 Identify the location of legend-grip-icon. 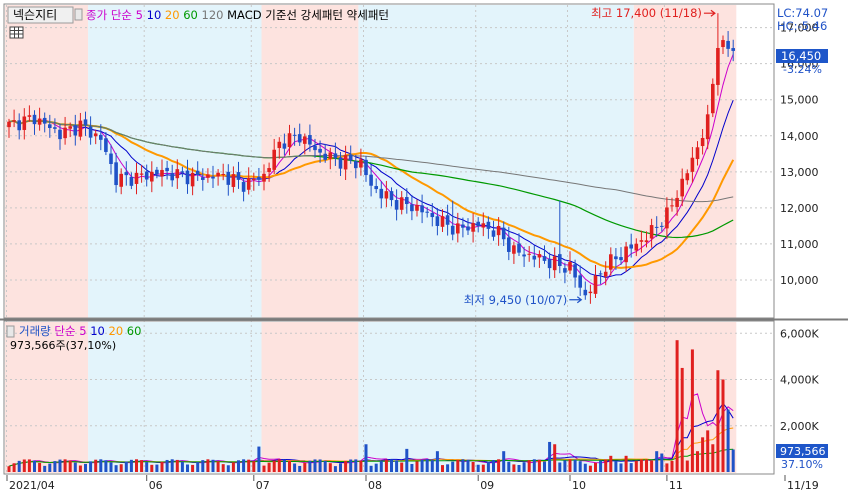
(78, 14).